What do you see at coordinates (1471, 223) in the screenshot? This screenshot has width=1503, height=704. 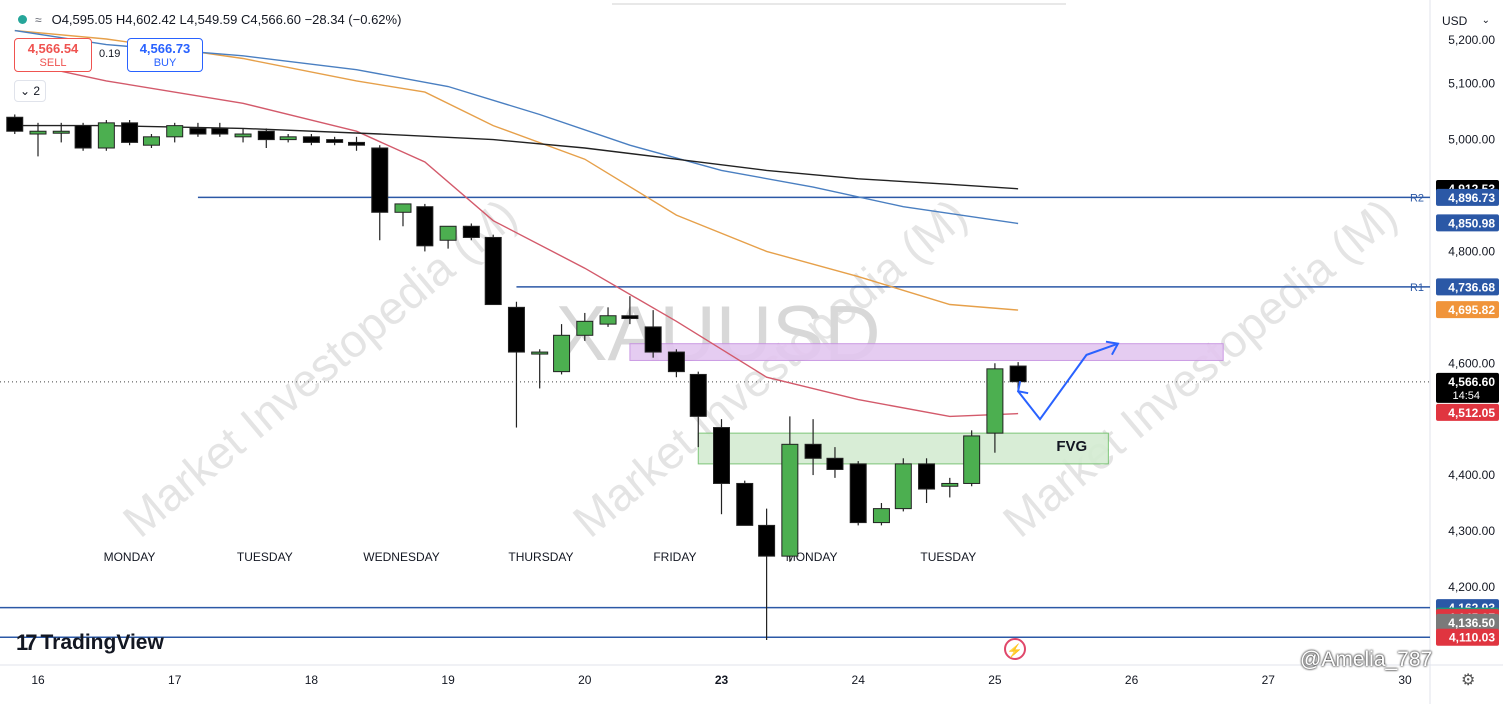 I see `price-tag-value: 4,850.98` at bounding box center [1471, 223].